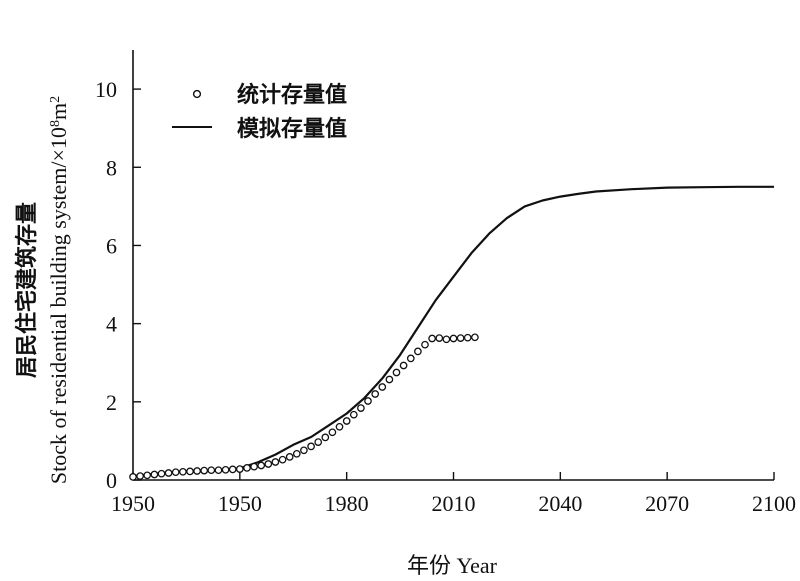 This screenshot has height=581, width=800. Describe the element at coordinates (304, 407) in the screenshot. I see `statistical-stock-series` at that location.